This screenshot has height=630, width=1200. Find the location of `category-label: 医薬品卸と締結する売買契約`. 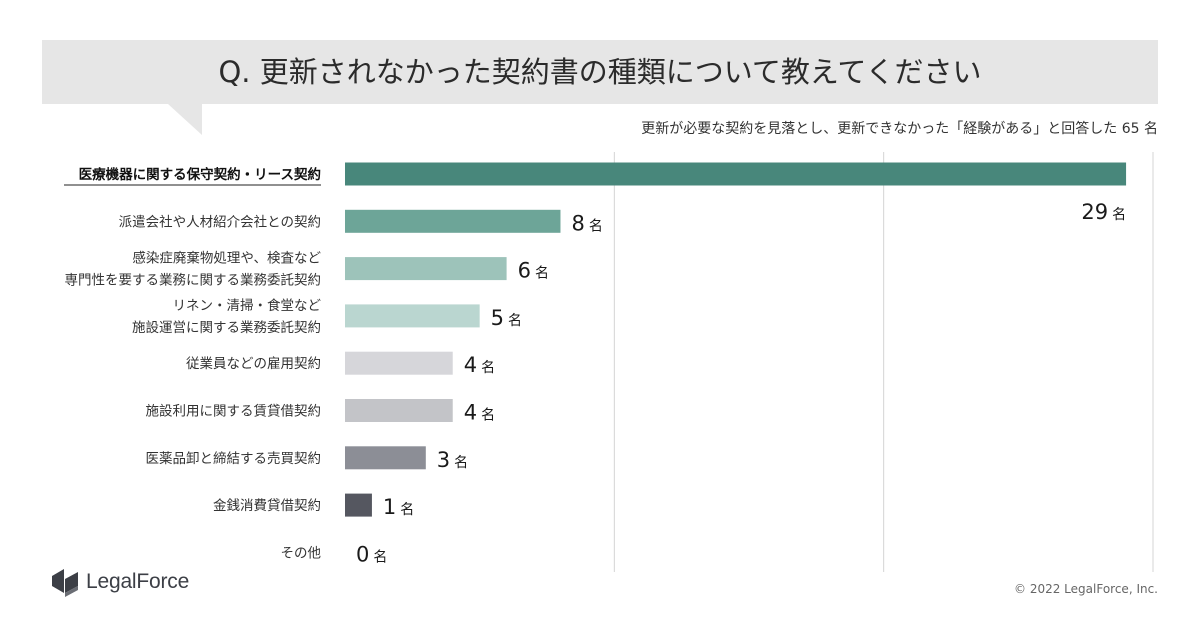

category-label: 医薬品卸と締結する売買契約 is located at coordinates (234, 458).